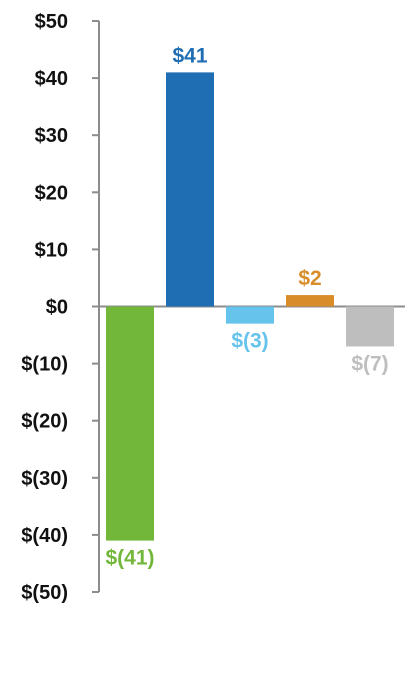  Describe the element at coordinates (44, 479) in the screenshot. I see `y-tick-label: $(30)` at that location.